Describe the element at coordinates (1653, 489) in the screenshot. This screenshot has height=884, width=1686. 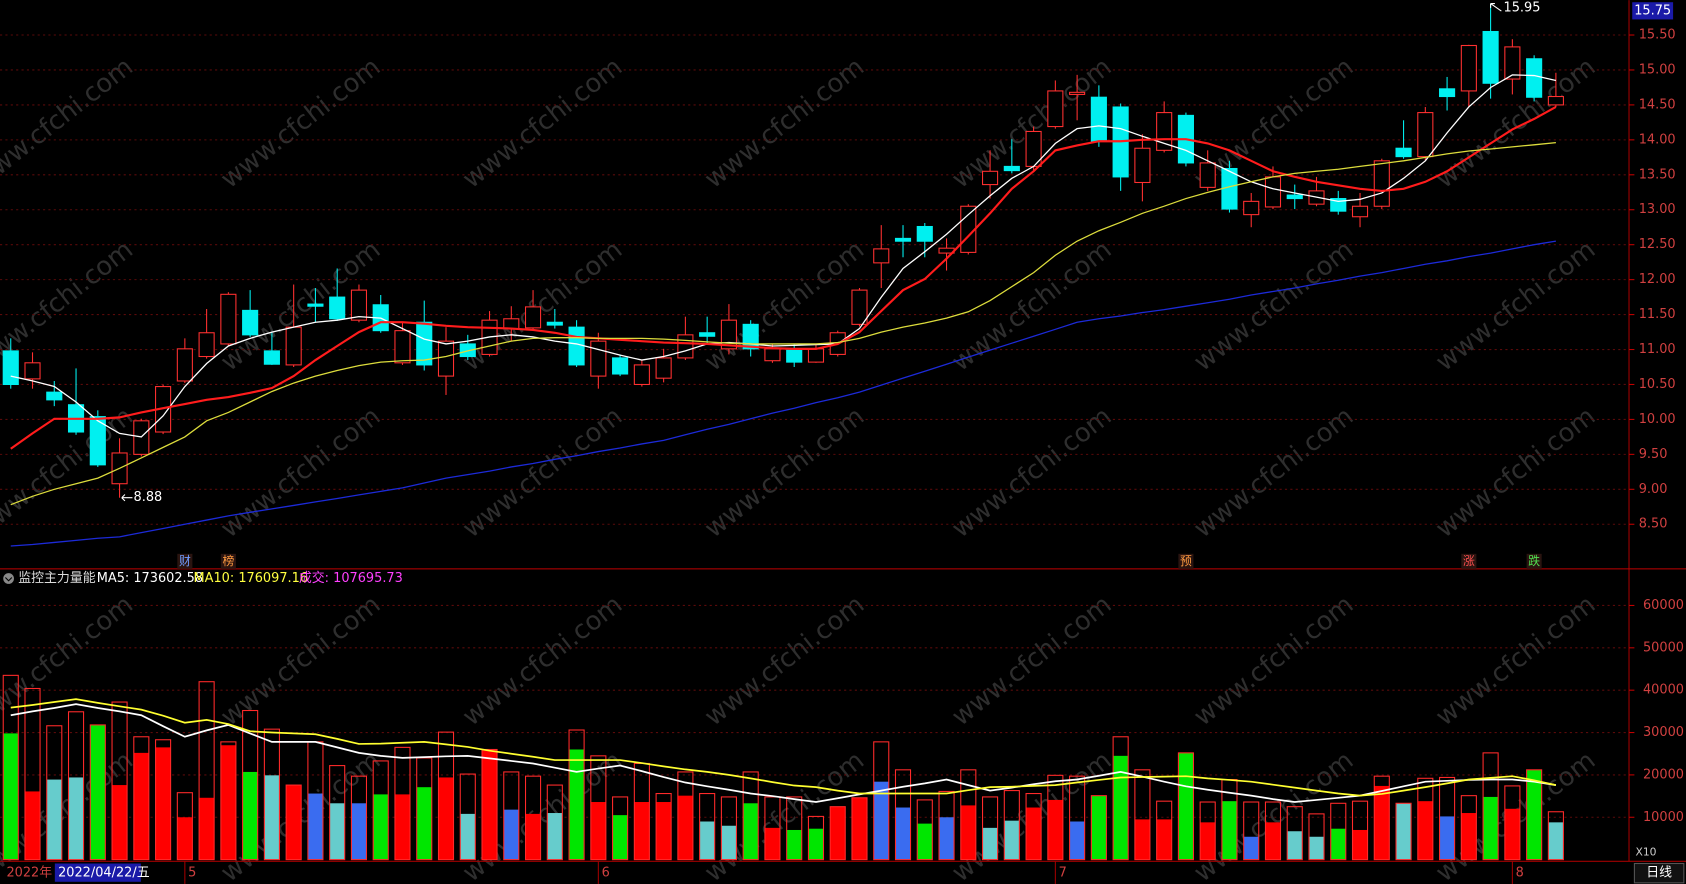
I see `y-tick-label: 9.00` at that location.